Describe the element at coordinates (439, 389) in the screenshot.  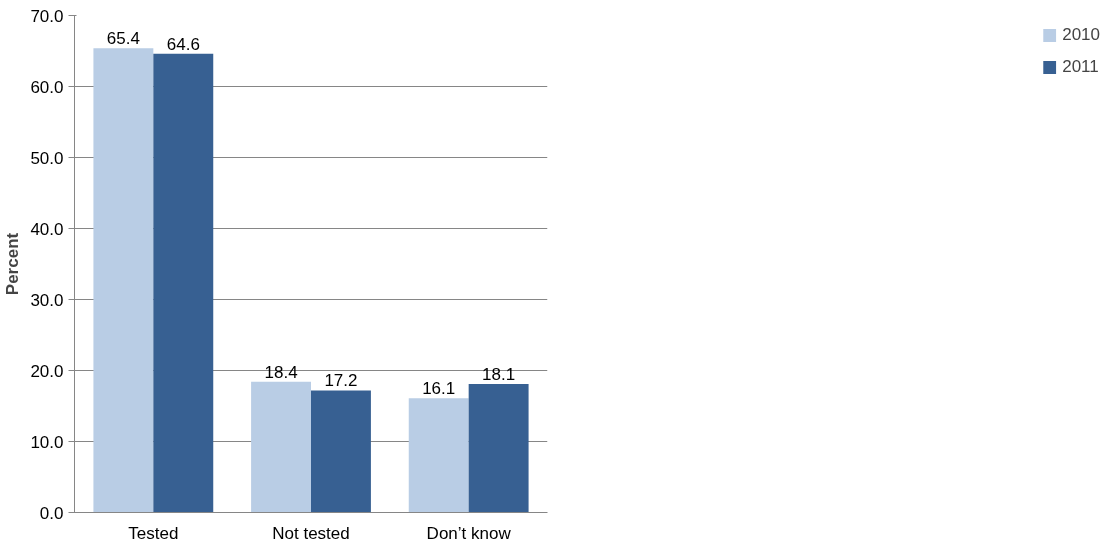
I see `data-label: 16.1` at that location.